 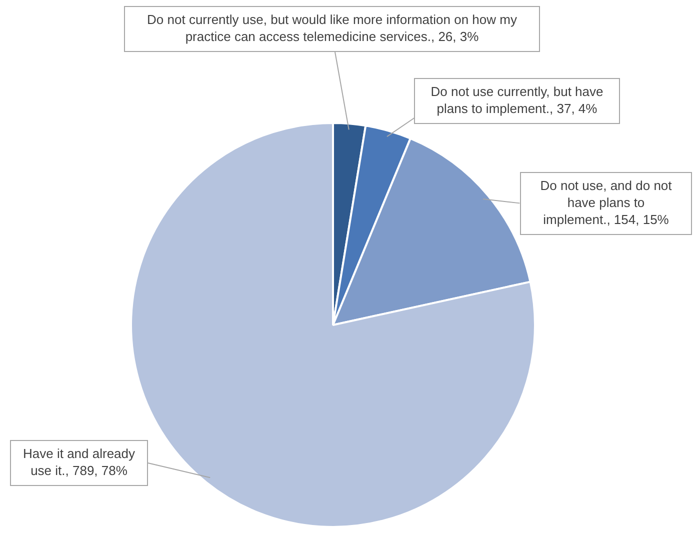 What do you see at coordinates (517, 100) in the screenshot?
I see `slice-label: Do not use currently, but have plans to implement., 37, 4%` at bounding box center [517, 100].